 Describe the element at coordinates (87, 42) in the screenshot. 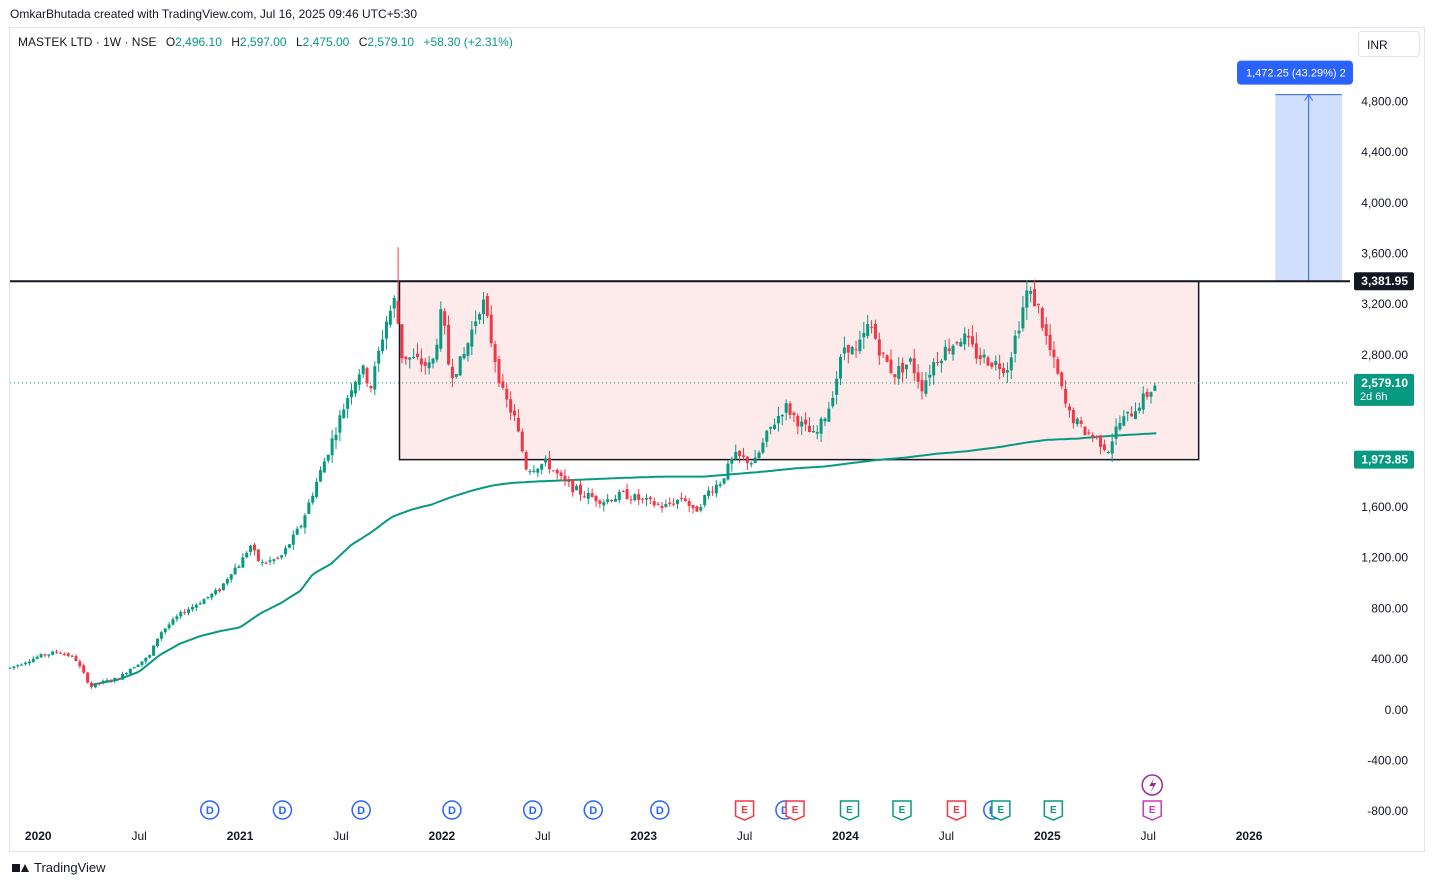

I see `symbol-name: MASTEK LTD · 1W · NSE` at that location.